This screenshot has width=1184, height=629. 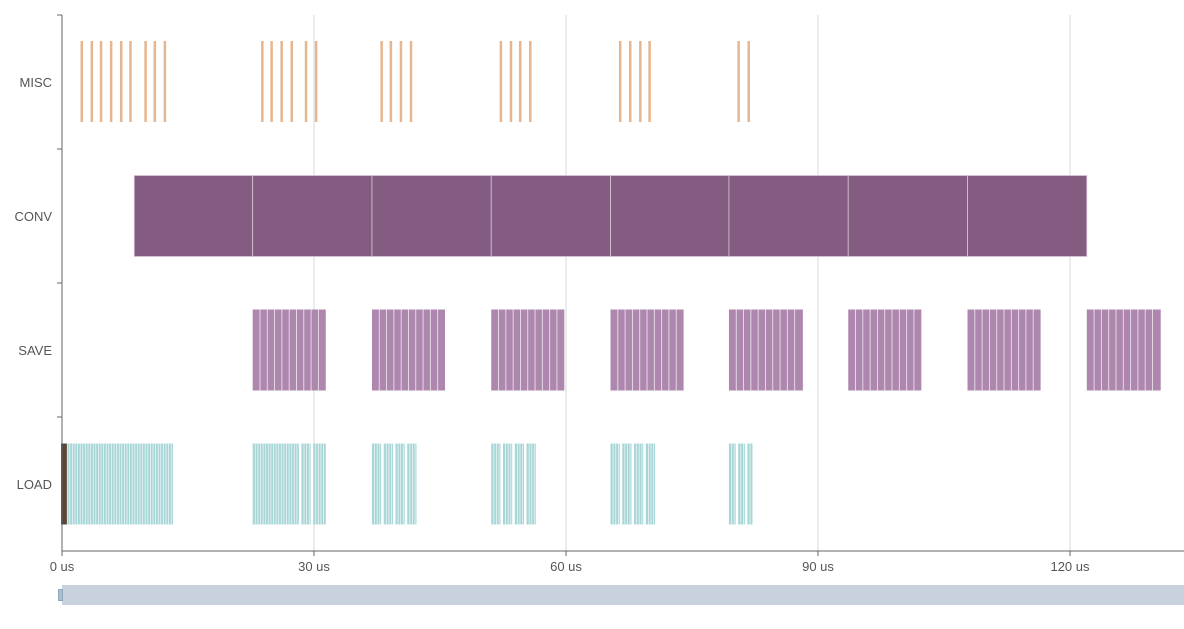 What do you see at coordinates (314, 566) in the screenshot?
I see `x-tick-label: 30 us` at bounding box center [314, 566].